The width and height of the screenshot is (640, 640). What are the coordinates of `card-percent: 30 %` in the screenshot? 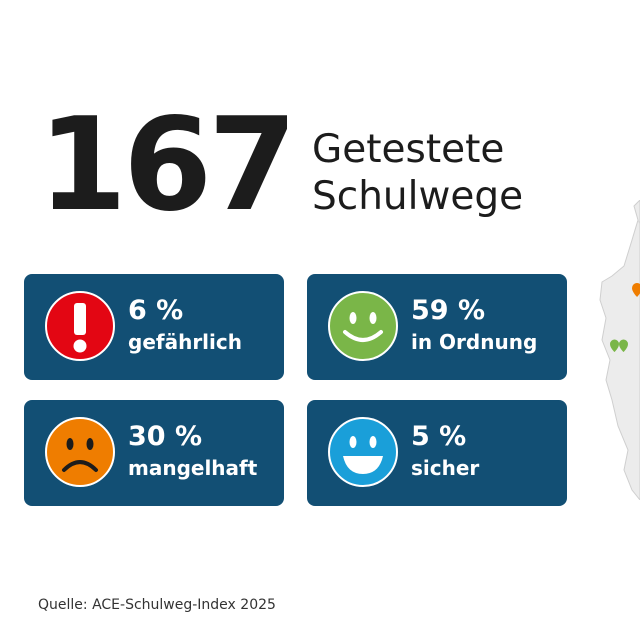 It's located at (165, 436).